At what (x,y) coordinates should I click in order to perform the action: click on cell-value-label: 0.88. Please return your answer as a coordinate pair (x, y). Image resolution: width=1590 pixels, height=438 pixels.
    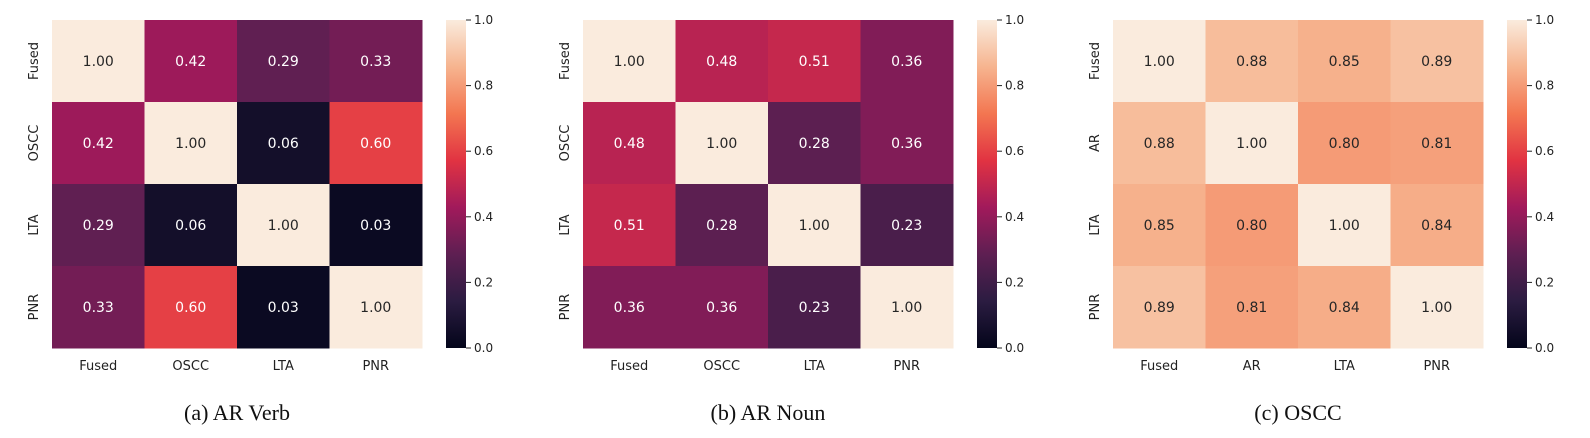
    Looking at the image, I should click on (1251, 62).